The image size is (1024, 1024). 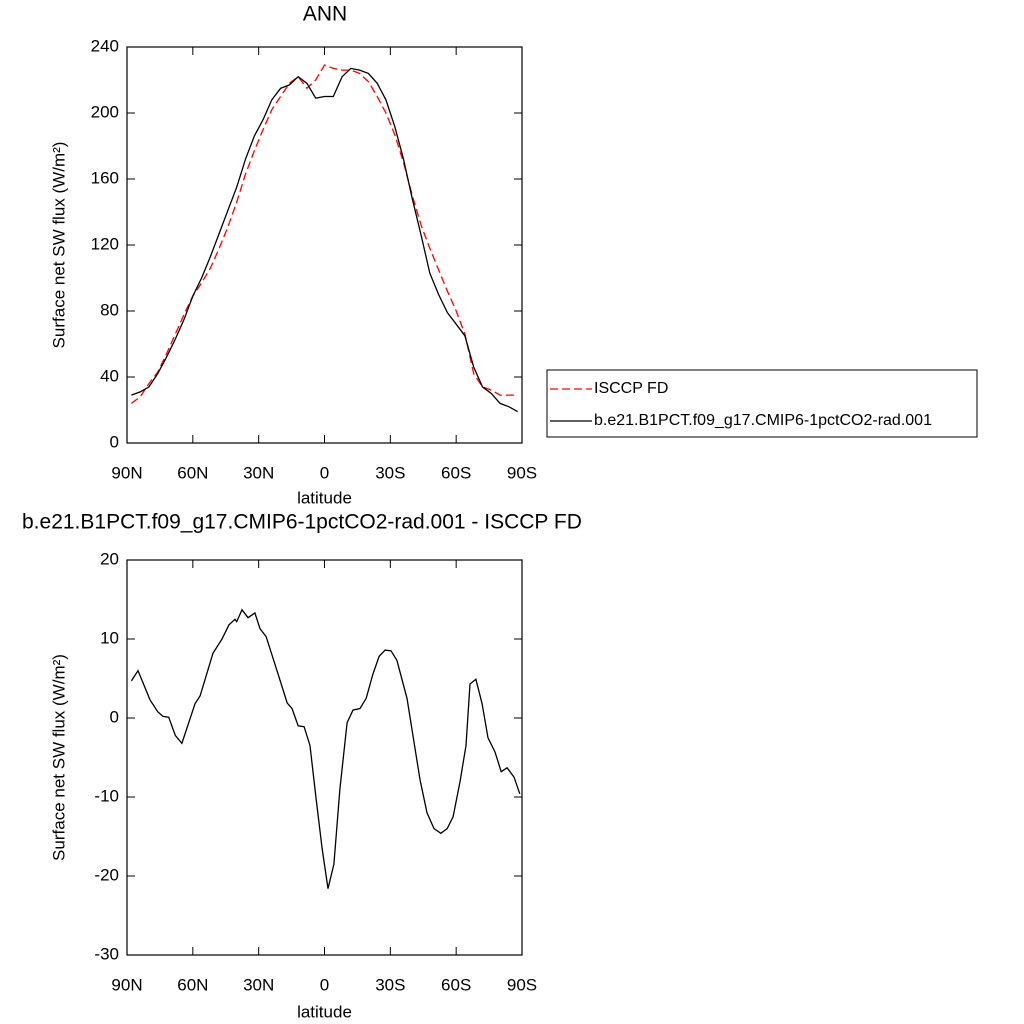 What do you see at coordinates (109, 375) in the screenshot?
I see `y-tick-label: 40` at bounding box center [109, 375].